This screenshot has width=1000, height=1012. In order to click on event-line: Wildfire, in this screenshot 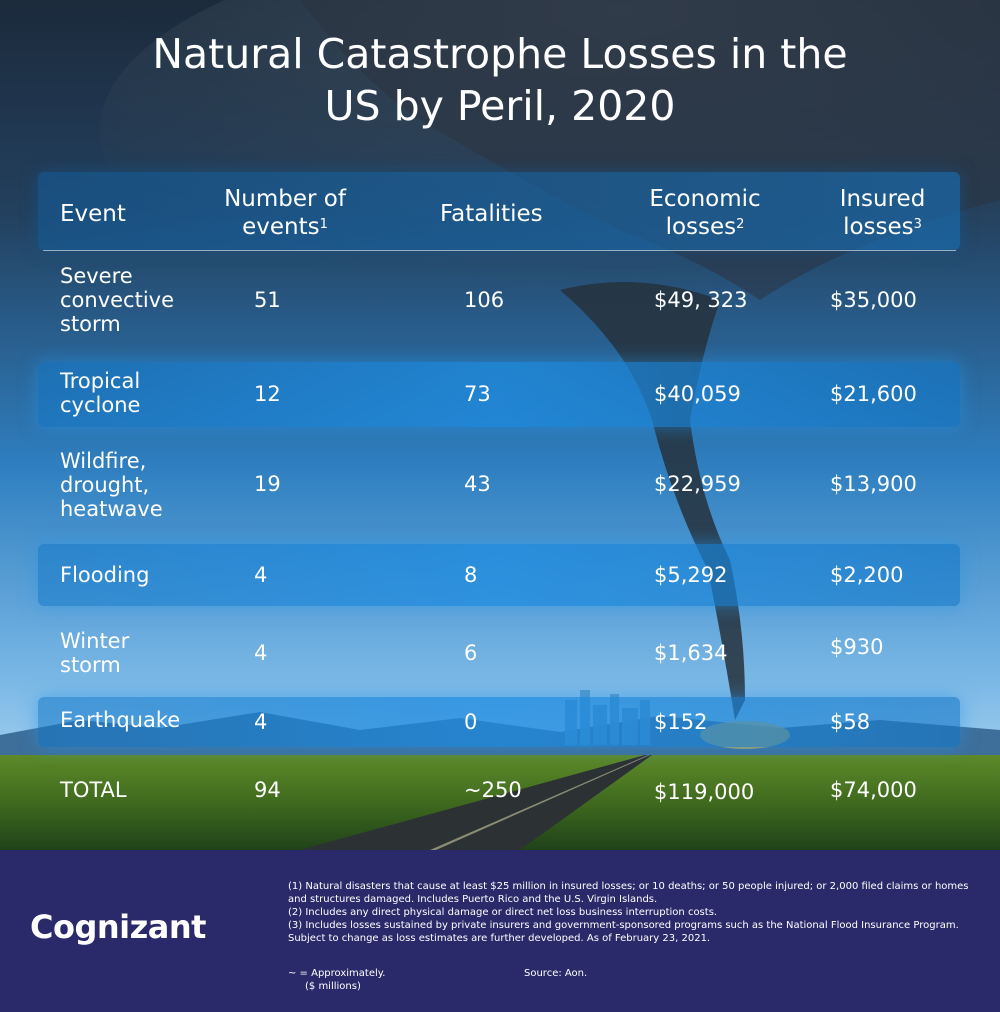, I will do `click(103, 461)`.